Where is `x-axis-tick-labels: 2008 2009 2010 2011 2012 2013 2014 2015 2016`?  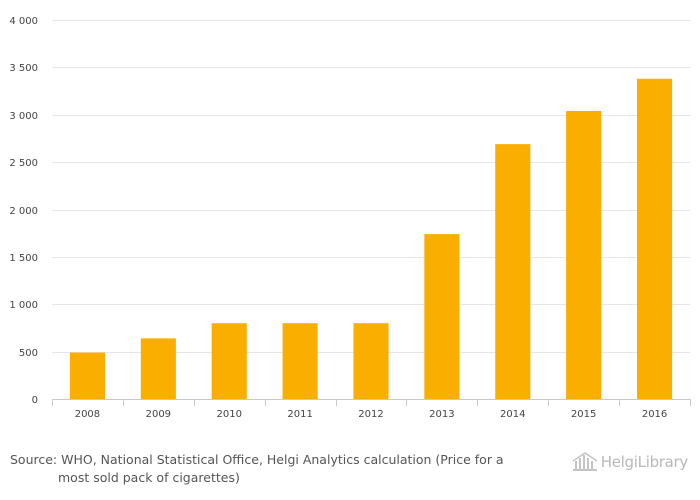 x-axis-tick-labels: 2008 2009 2010 2011 2012 2013 2014 2015 2016 is located at coordinates (371, 414).